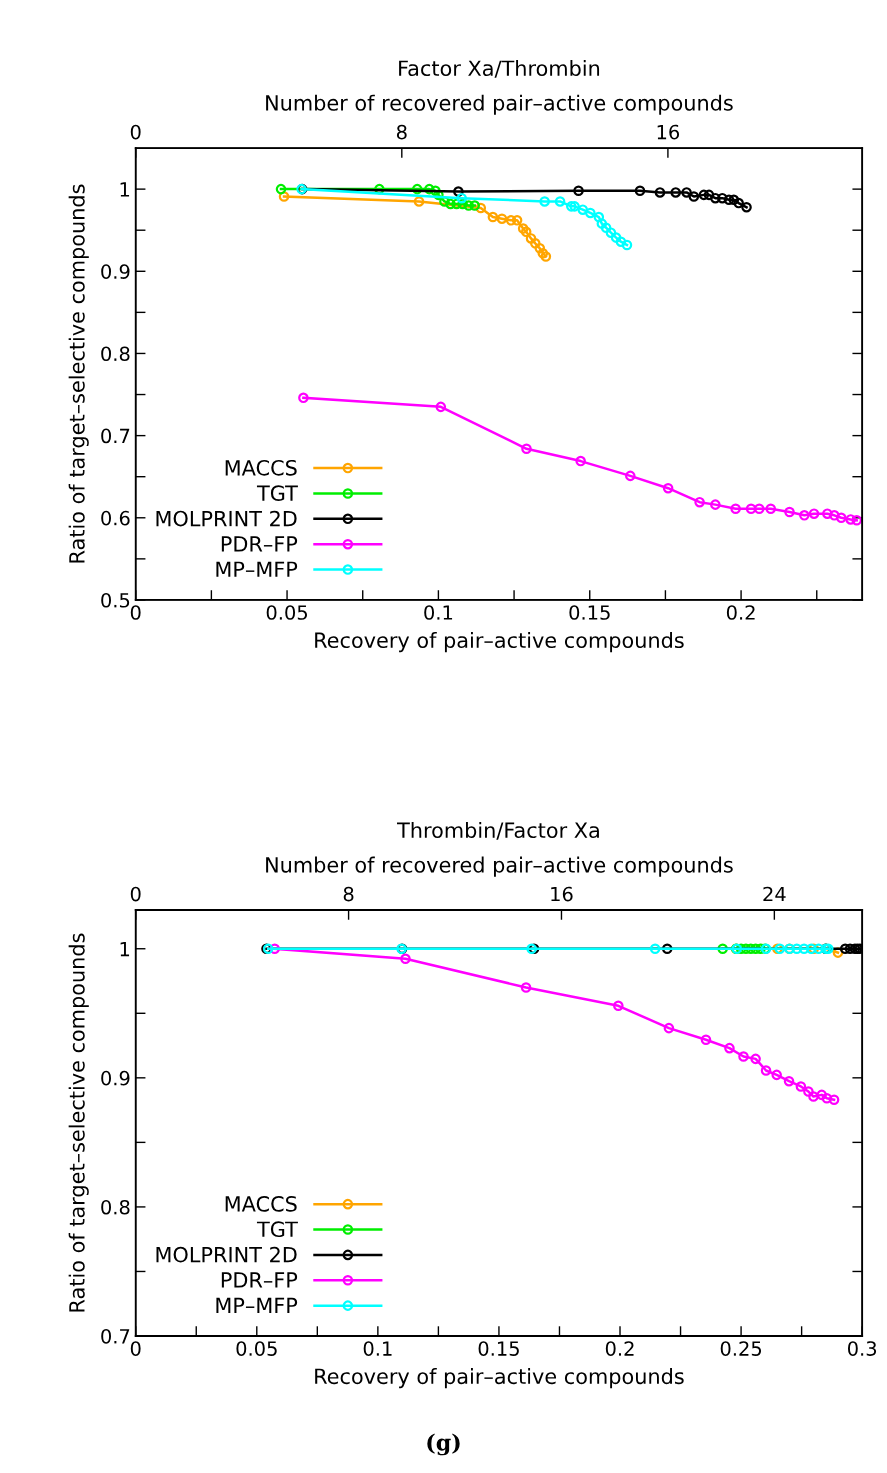  I want to click on x-tick-label: 0.25, so click(741, 1348).